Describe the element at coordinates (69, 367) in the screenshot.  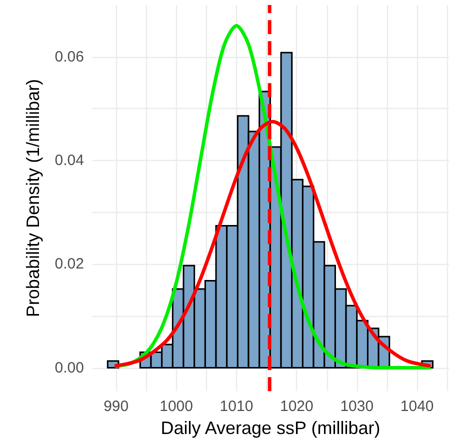
I see `y-tick-label: 0.00` at that location.